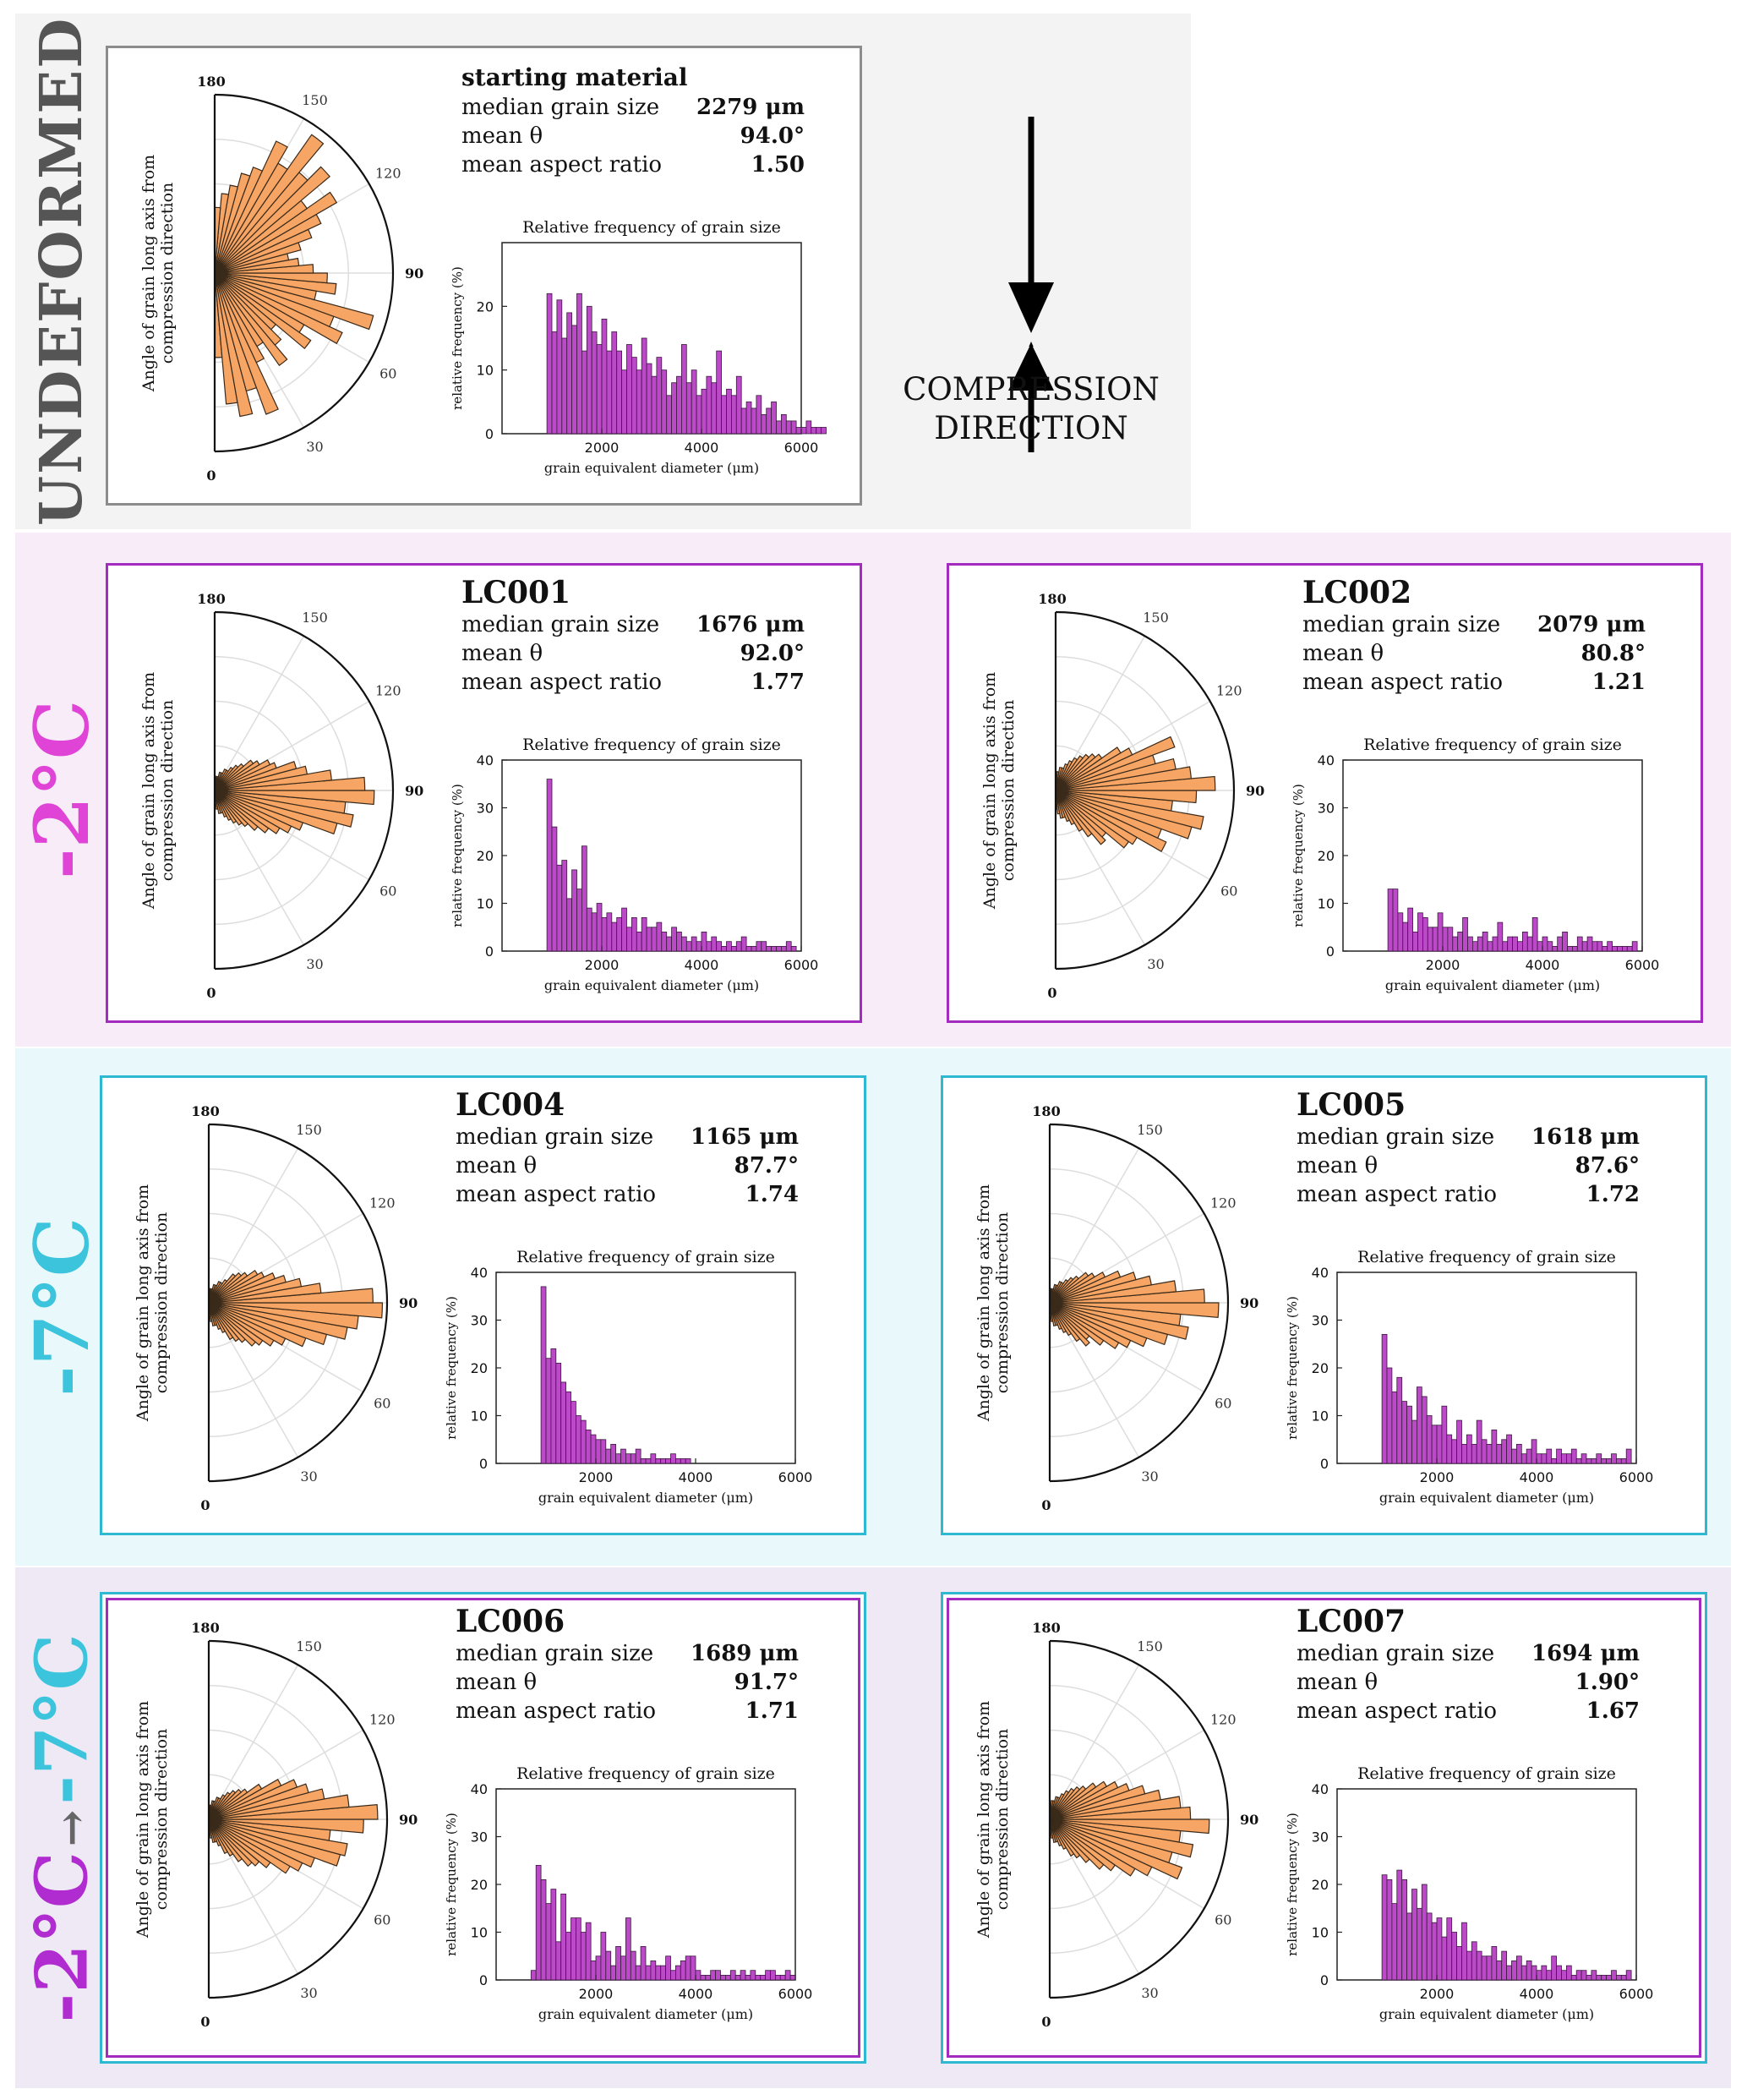 This screenshot has height=2100, width=1747. I want to click on band-label-cycle: -2°C → -7°C, so click(61, 1827).